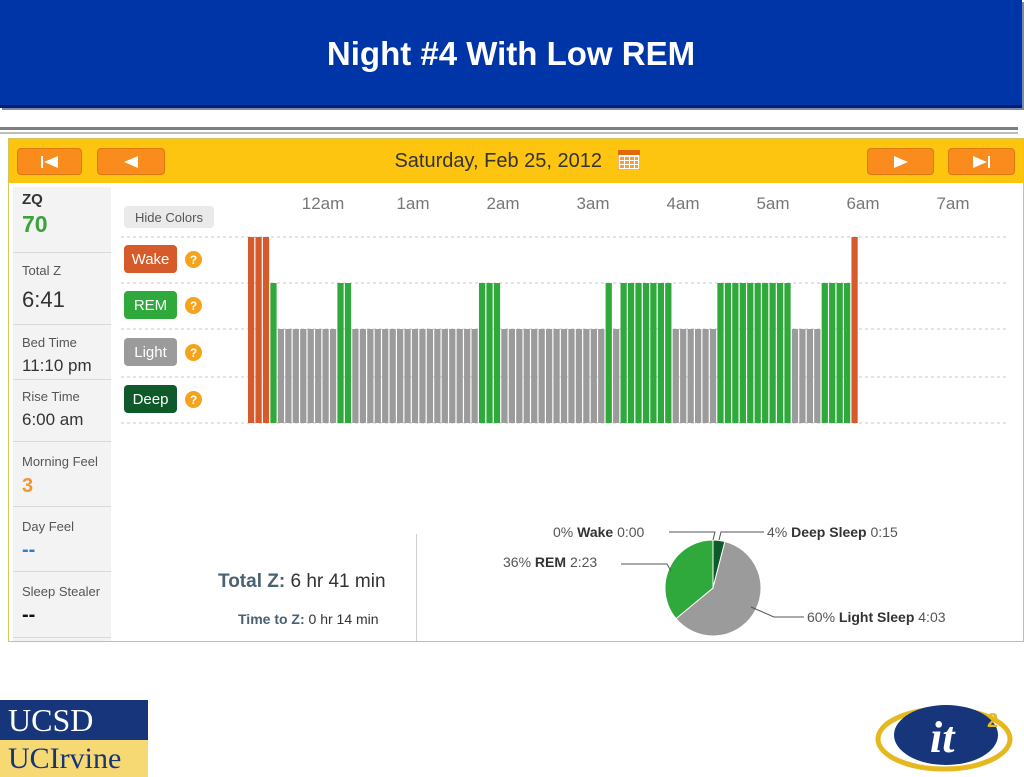 This screenshot has width=1024, height=777. Describe the element at coordinates (592, 203) in the screenshot. I see `time-tick-label: 3am` at that location.